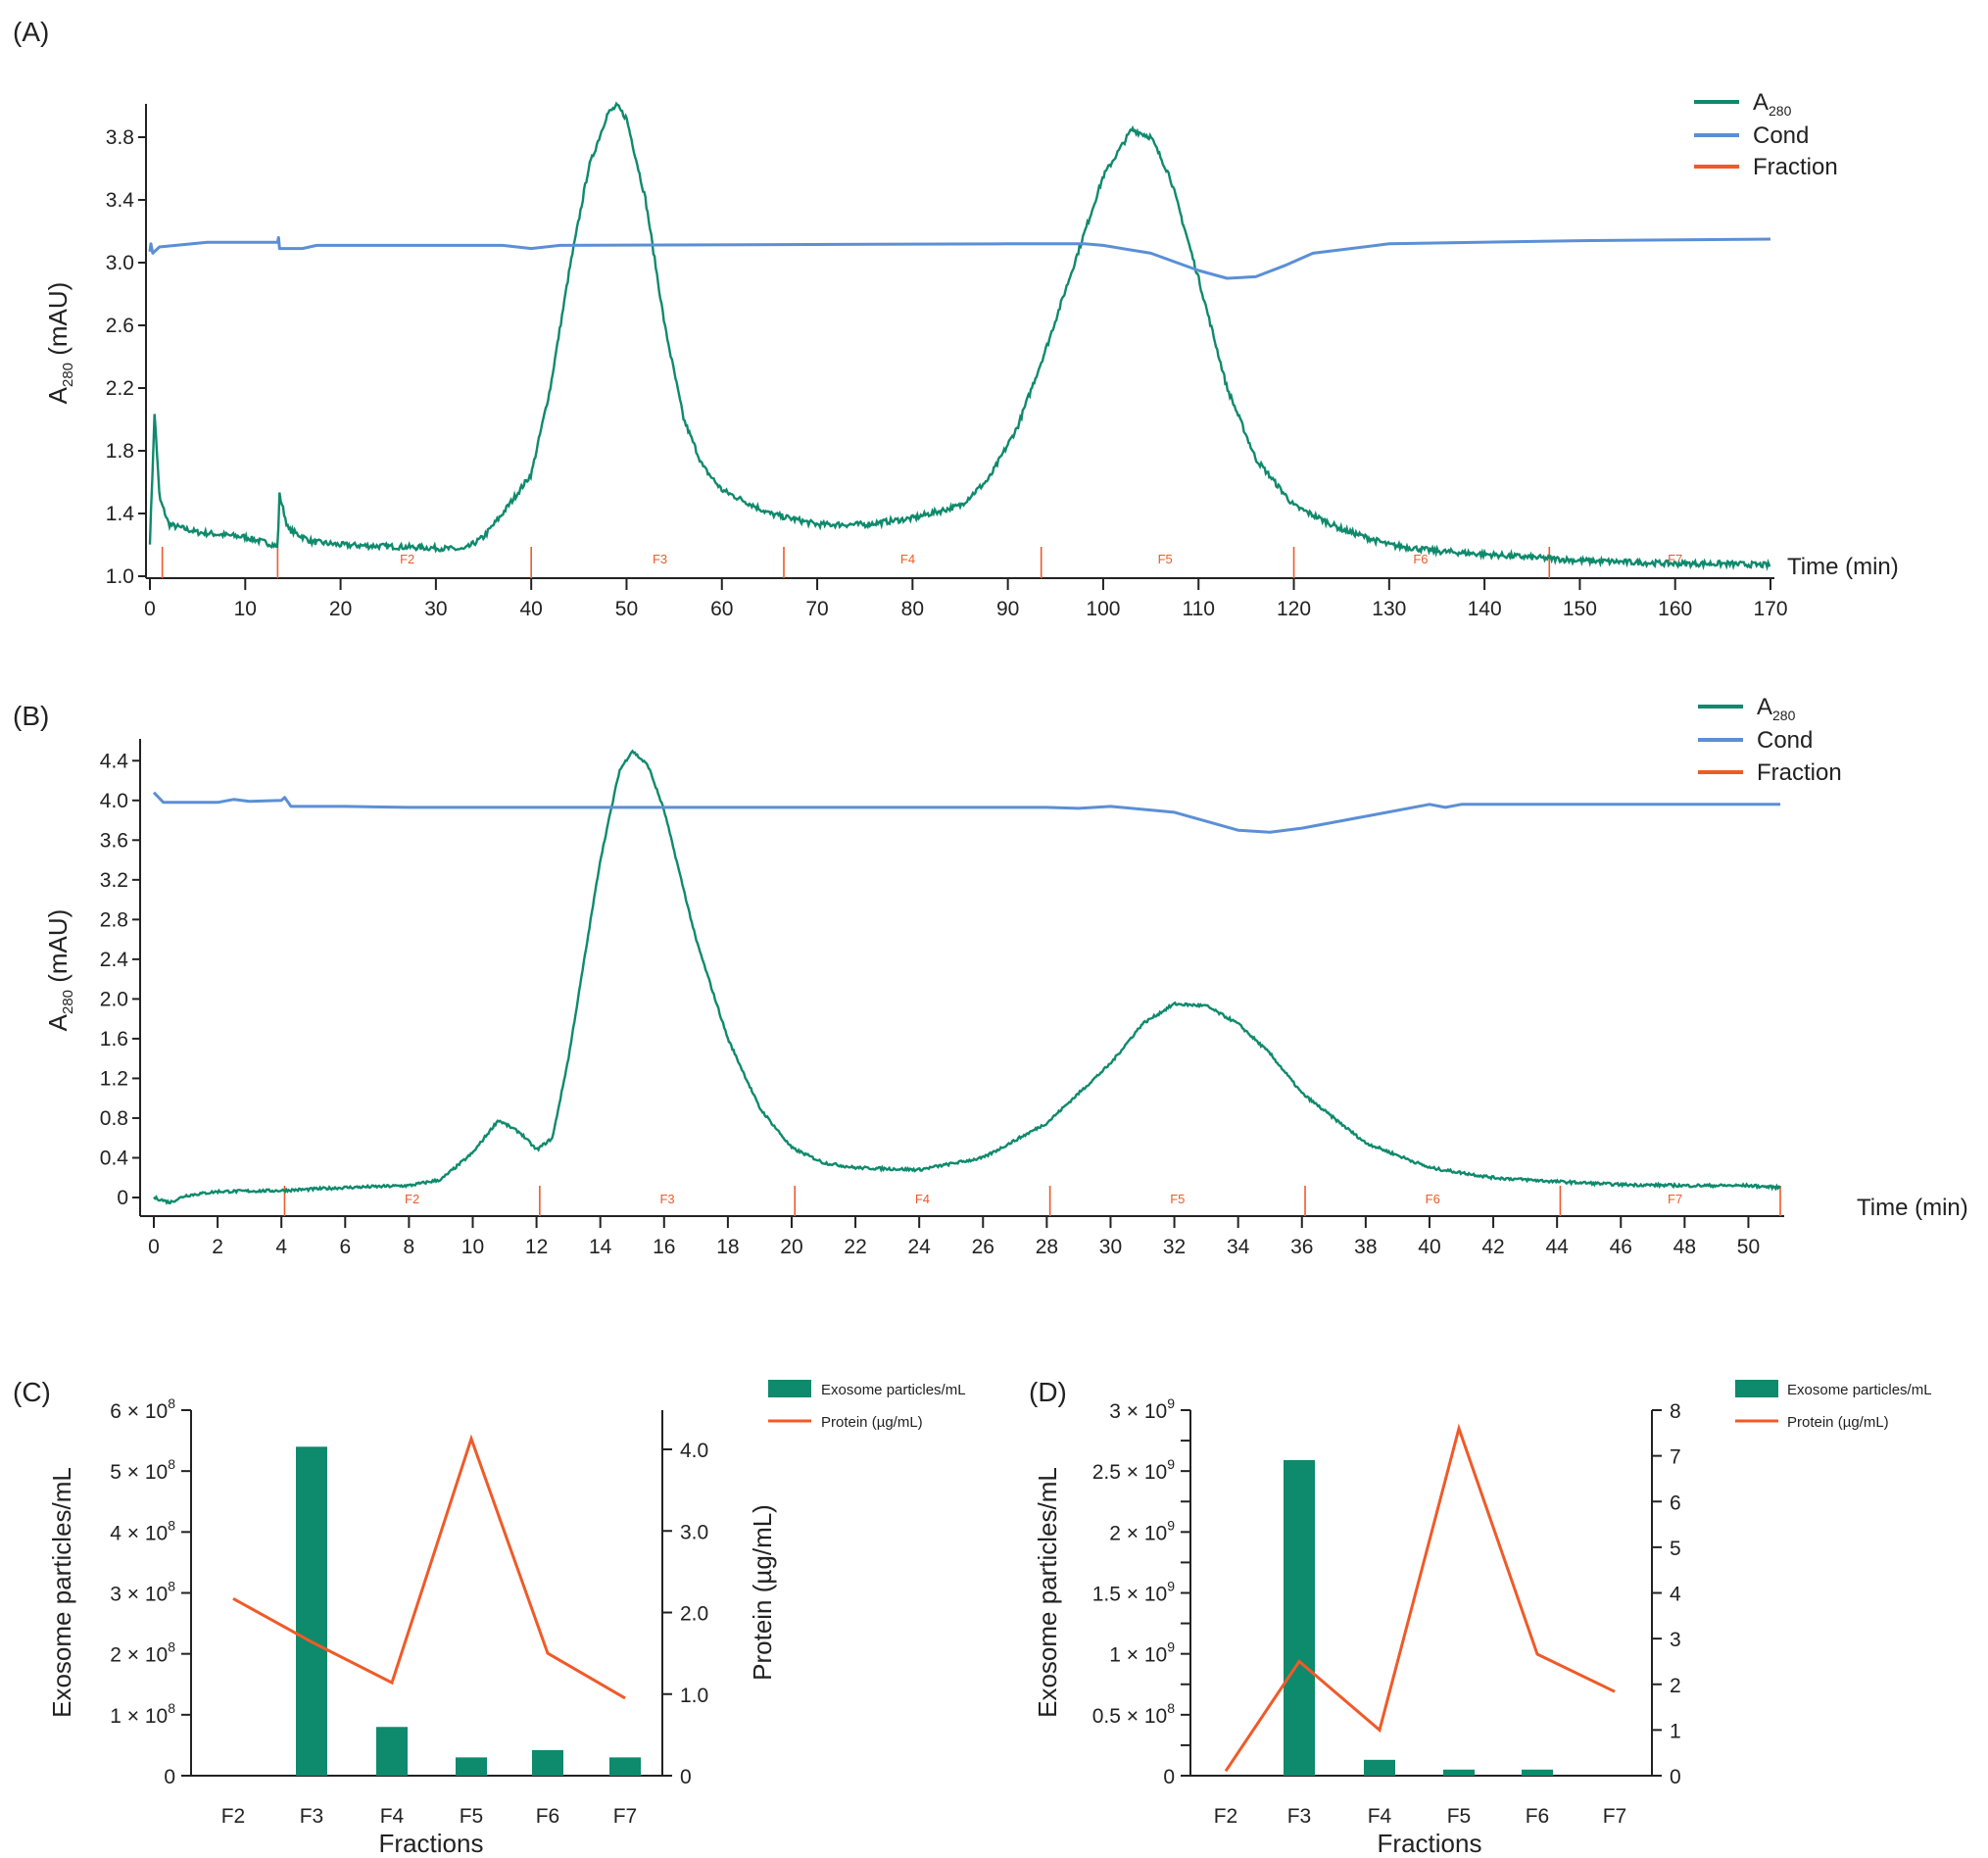 The width and height of the screenshot is (1988, 1858). I want to click on x-tick-label: 16, so click(664, 1247).